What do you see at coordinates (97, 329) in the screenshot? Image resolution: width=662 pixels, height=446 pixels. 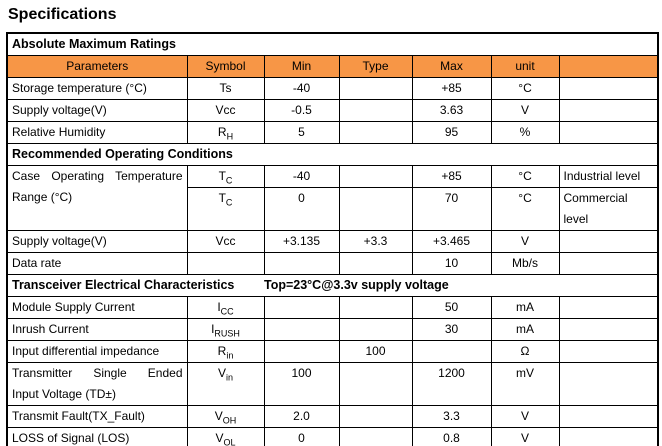 I see `table-cell: Inrush Current` at bounding box center [97, 329].